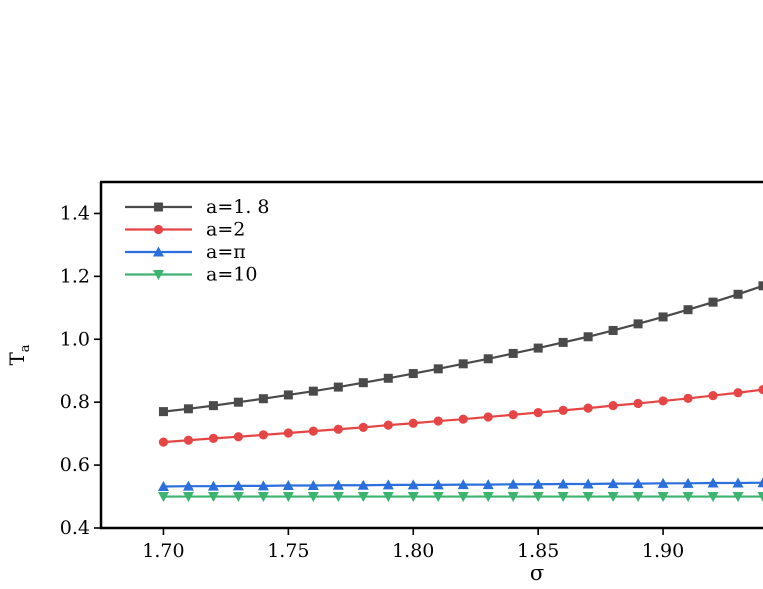  What do you see at coordinates (226, 252) in the screenshot?
I see `legend-label: a=π` at bounding box center [226, 252].